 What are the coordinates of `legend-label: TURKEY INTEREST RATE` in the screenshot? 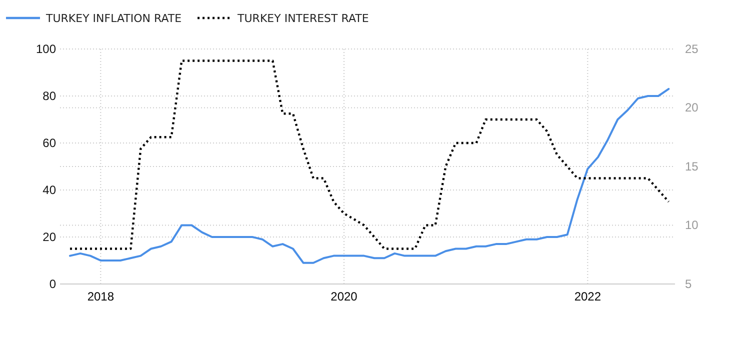 It's located at (302, 18).